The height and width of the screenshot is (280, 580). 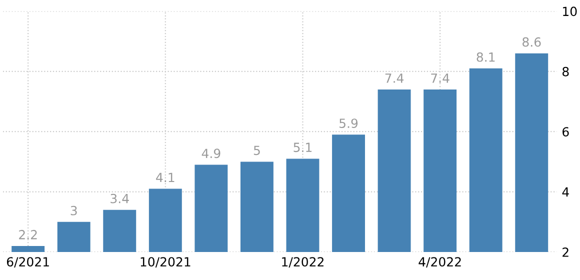 I want to click on y-tick-label: 10, so click(x=570, y=11).